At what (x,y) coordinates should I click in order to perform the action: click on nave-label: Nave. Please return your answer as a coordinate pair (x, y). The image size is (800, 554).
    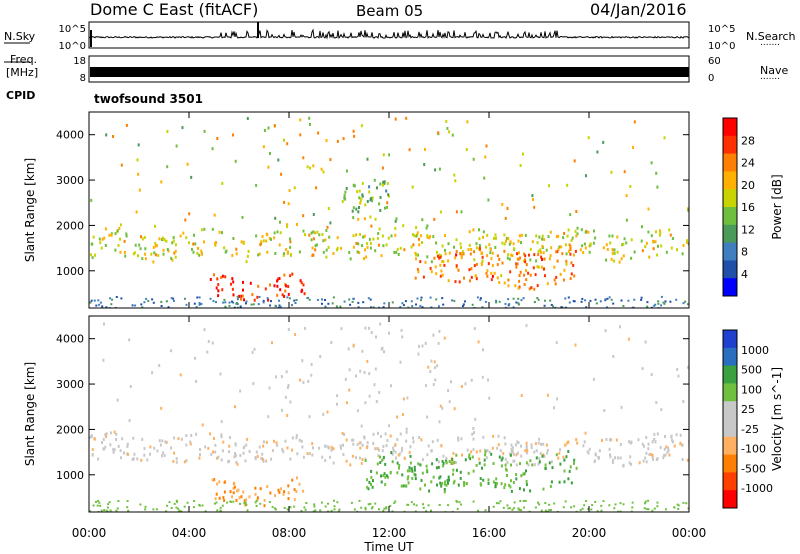
    Looking at the image, I should click on (774, 70).